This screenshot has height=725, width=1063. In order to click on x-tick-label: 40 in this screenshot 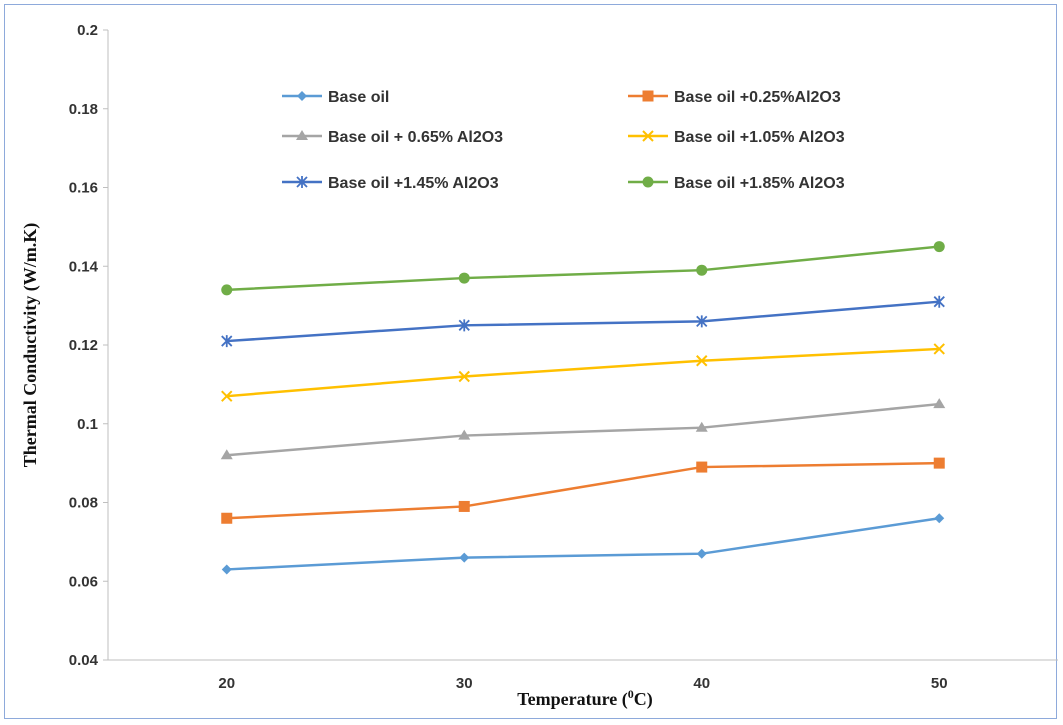, I will do `click(701, 683)`.